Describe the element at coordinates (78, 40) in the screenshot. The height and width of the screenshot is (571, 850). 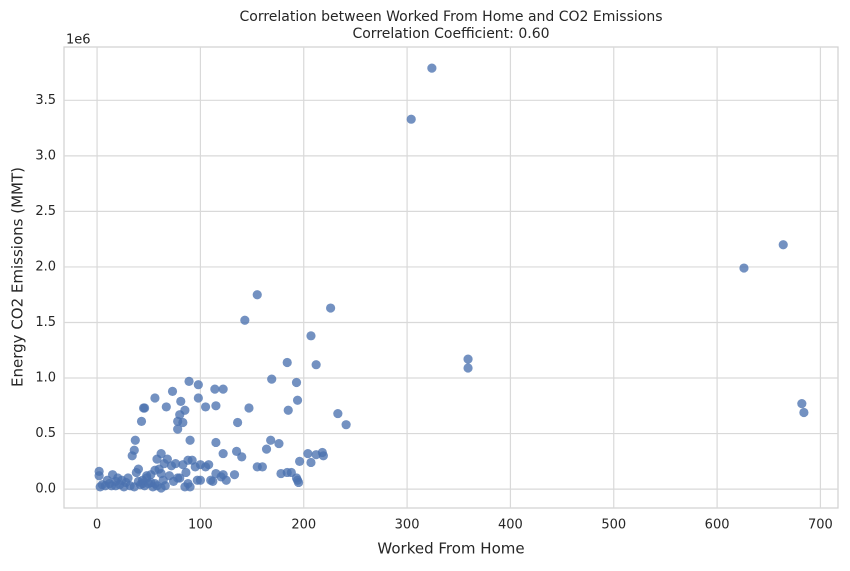
I see `y-offset-label: 1e6` at that location.